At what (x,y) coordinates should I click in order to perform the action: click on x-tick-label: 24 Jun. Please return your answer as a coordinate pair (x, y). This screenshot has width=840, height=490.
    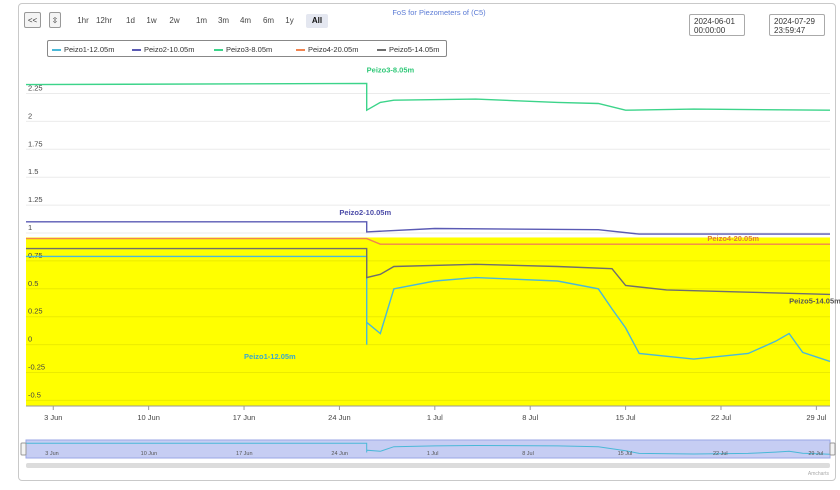
    Looking at the image, I should click on (339, 417).